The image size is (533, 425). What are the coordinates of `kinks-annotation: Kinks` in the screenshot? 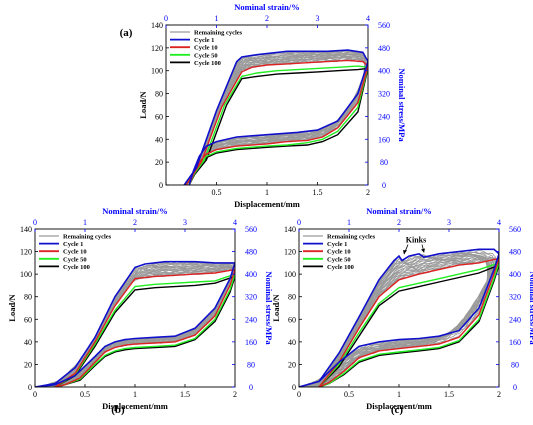 It's located at (416, 240).